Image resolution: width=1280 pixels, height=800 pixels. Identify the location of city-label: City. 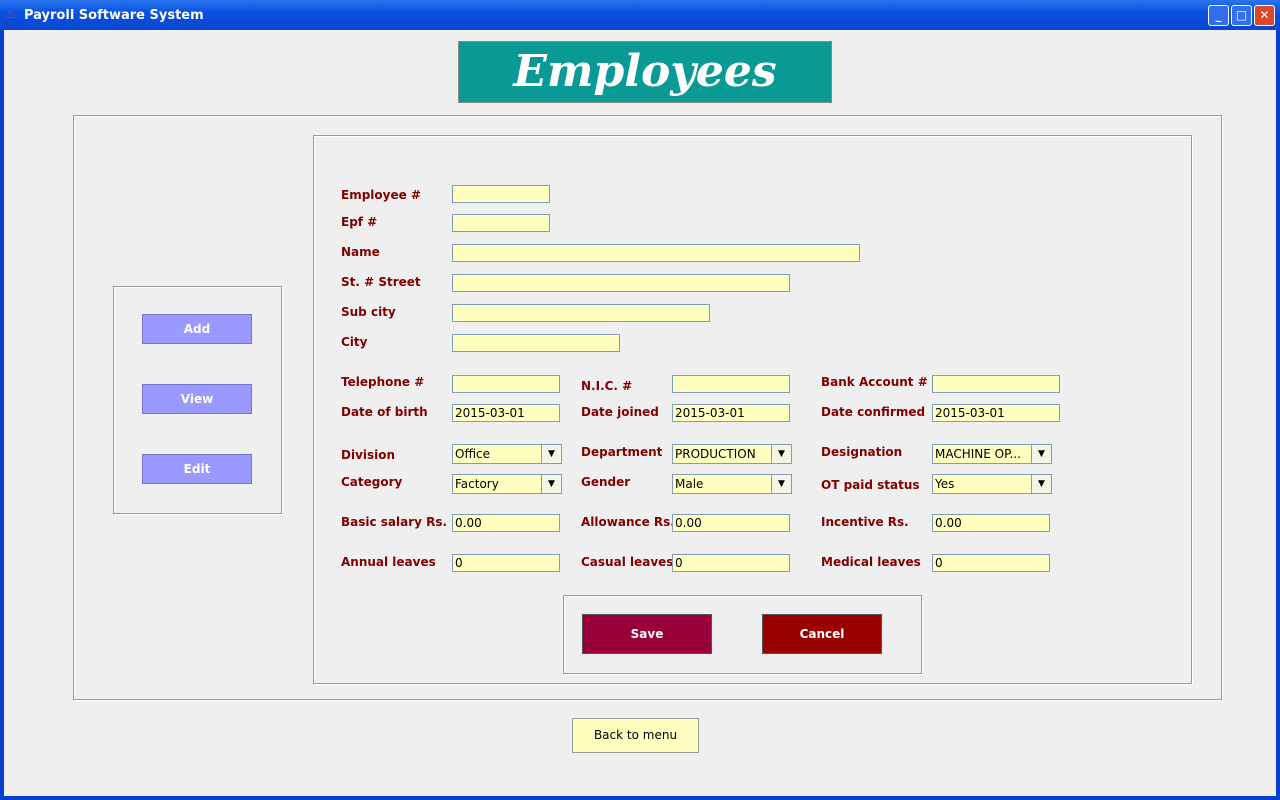
(354, 342).